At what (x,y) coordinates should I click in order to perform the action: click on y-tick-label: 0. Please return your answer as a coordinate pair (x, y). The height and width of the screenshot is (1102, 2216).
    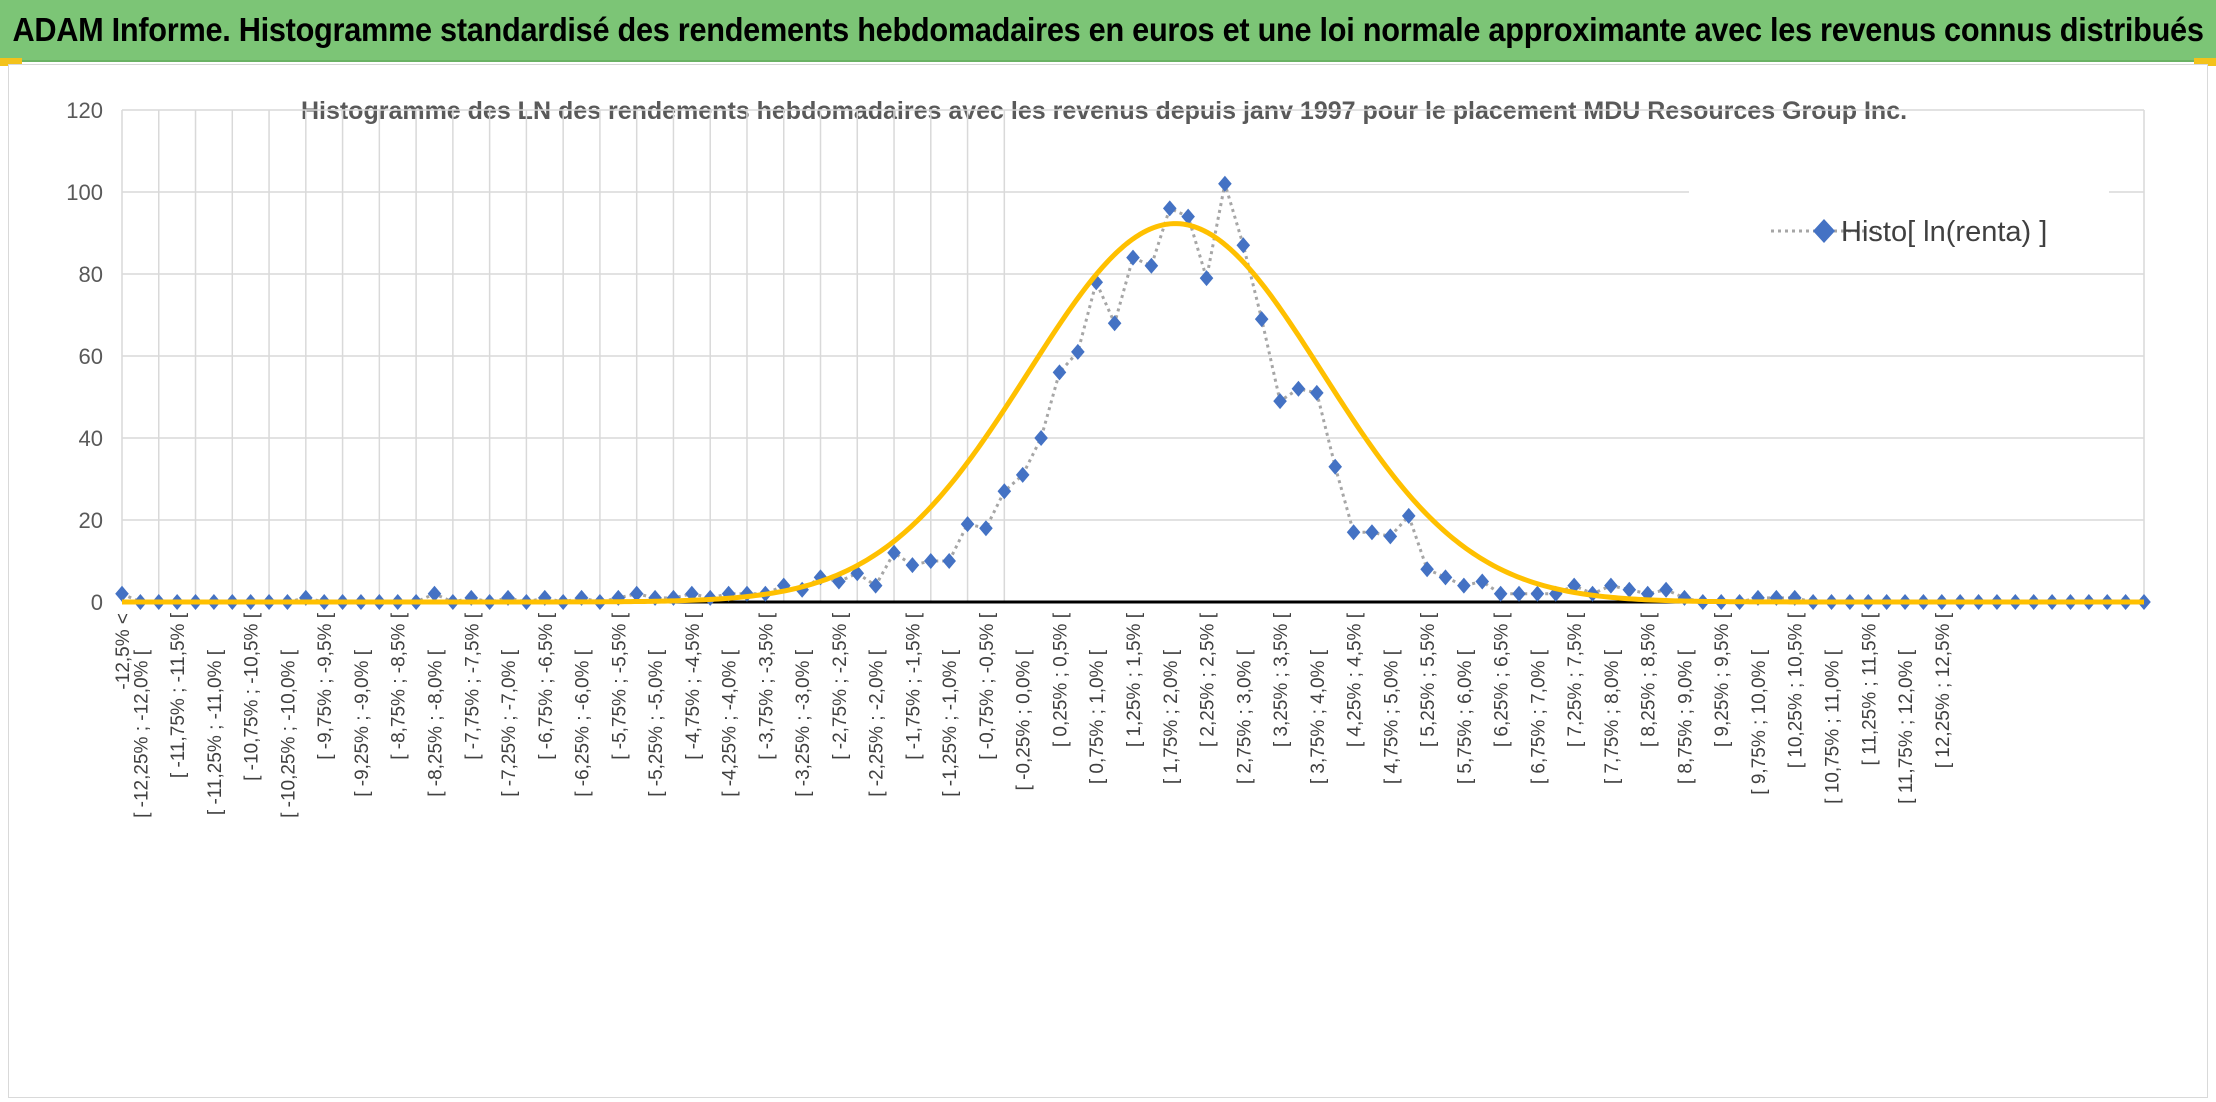
    Looking at the image, I should click on (97, 602).